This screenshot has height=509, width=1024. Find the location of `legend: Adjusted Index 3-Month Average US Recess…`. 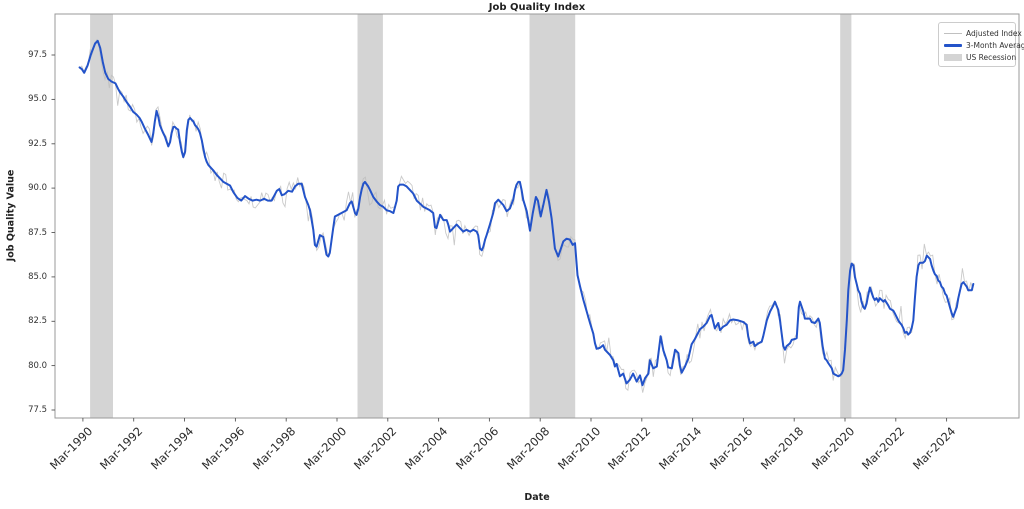

legend: Adjusted Index 3-Month Average US Recess… is located at coordinates (981, 44).